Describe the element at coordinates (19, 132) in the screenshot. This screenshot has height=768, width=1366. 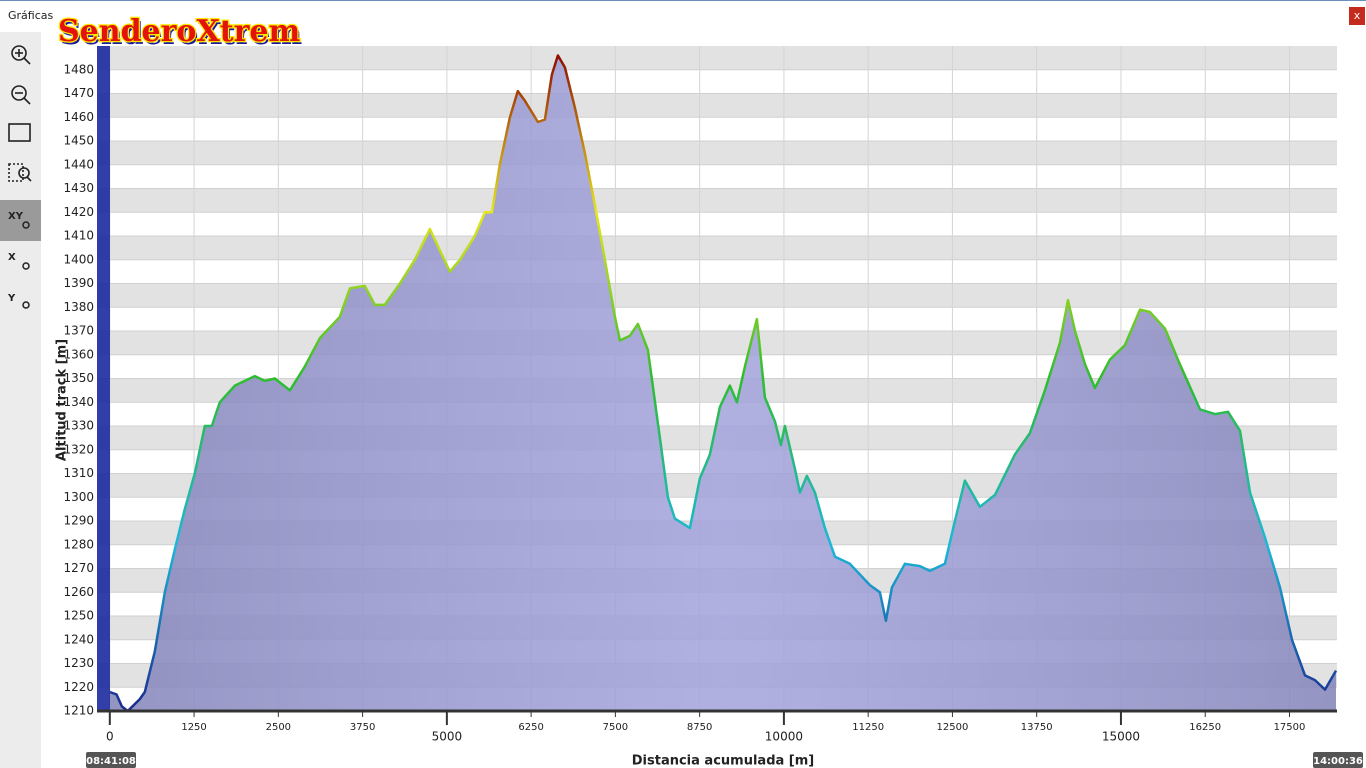
I see `fit-icon` at that location.